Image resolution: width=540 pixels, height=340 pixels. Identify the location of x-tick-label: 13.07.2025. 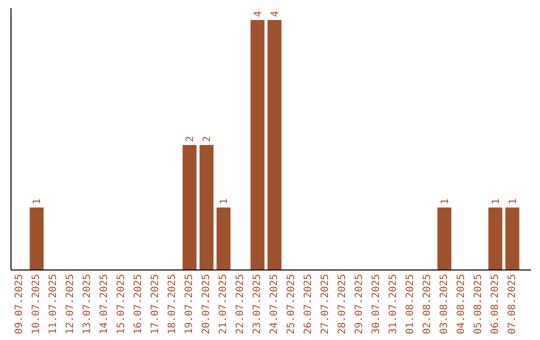
(88, 304).